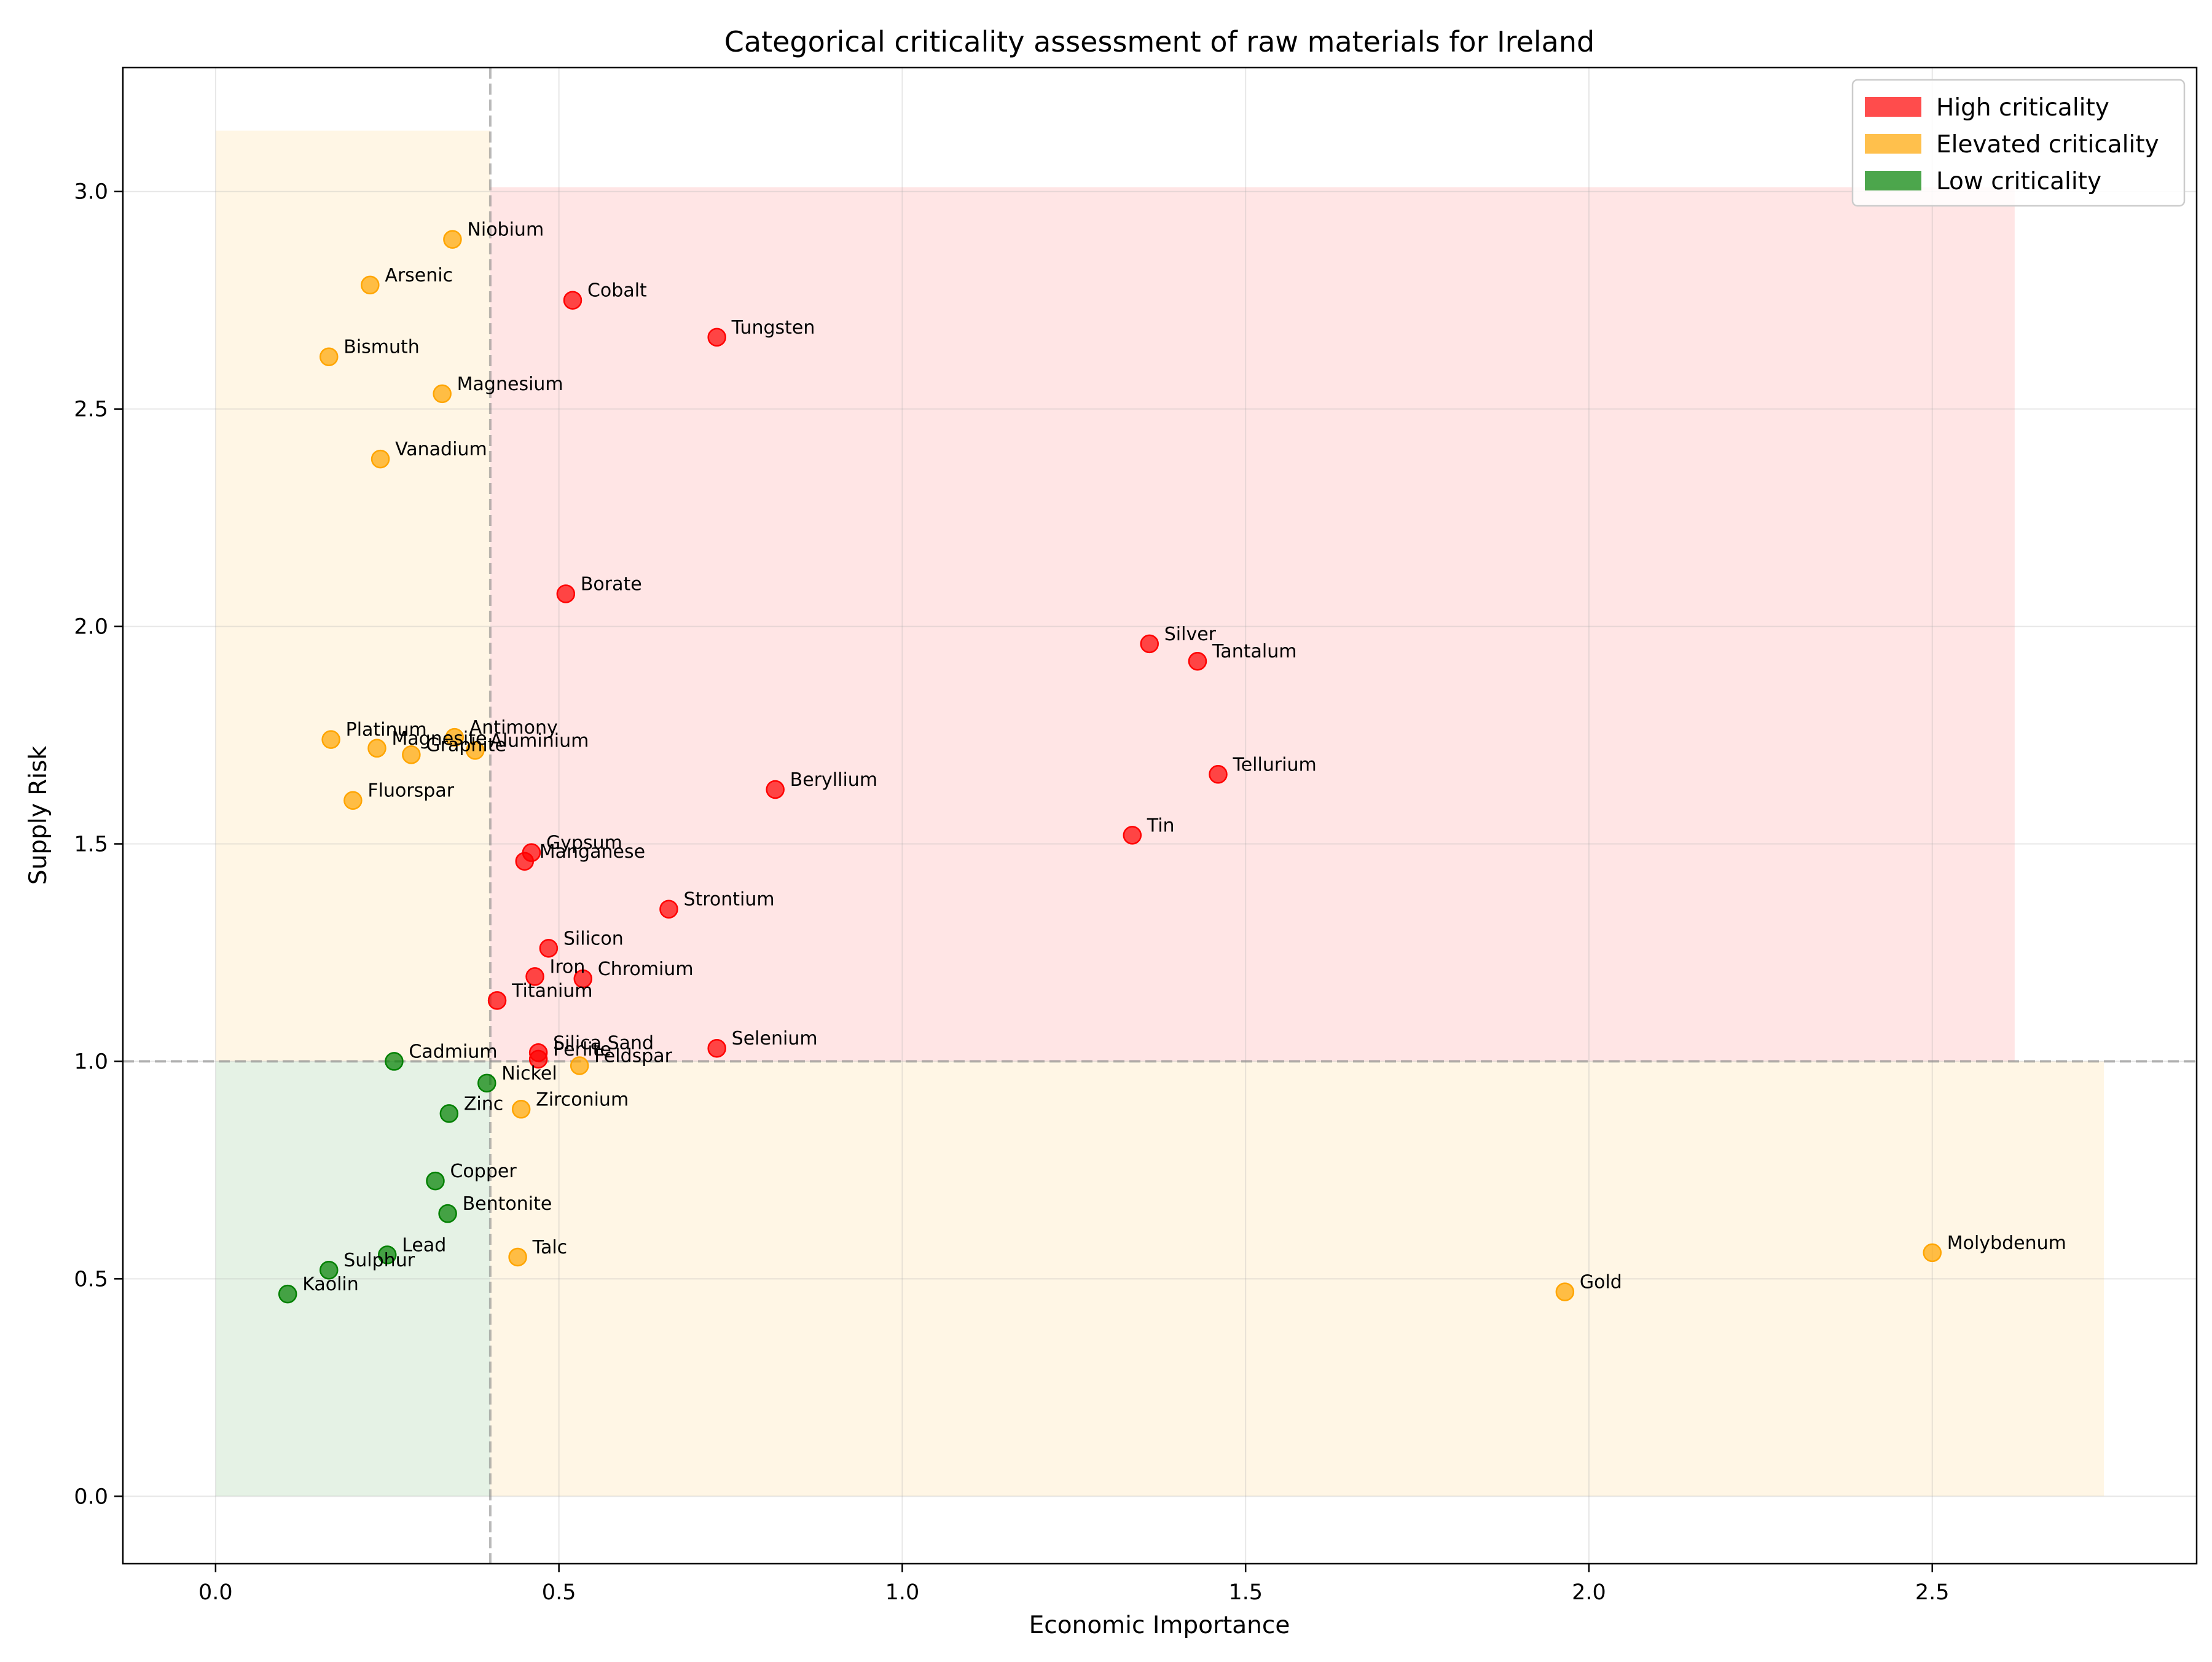 The height and width of the screenshot is (1662, 2212). I want to click on point-label-silica-sand: Silica Sand, so click(603, 1043).